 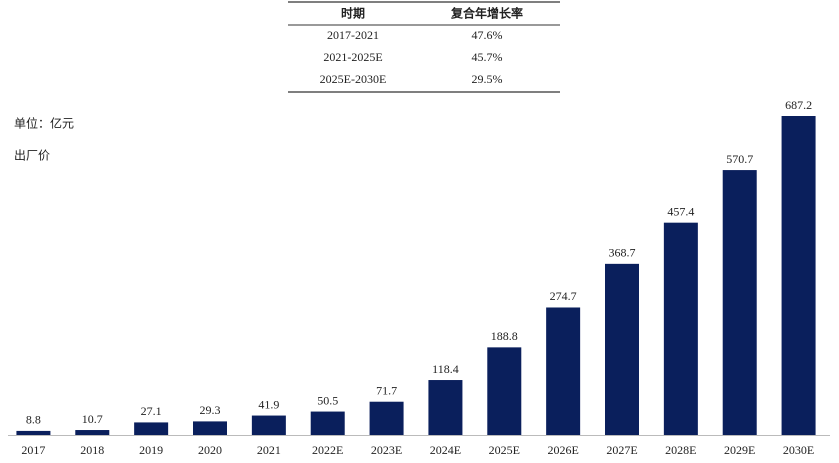 I want to click on table-header: 时期, so click(x=353, y=13).